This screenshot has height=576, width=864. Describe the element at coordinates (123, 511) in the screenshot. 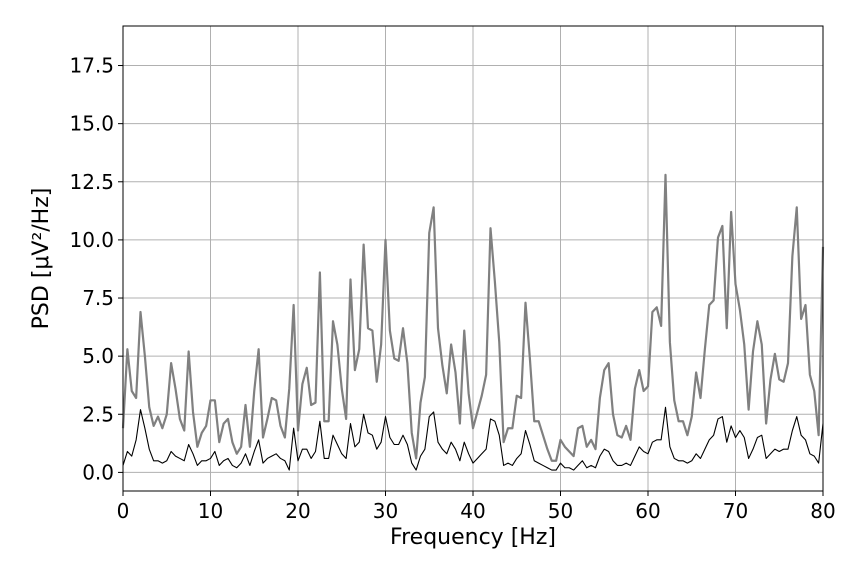

I see `x-tick-label: 0` at that location.